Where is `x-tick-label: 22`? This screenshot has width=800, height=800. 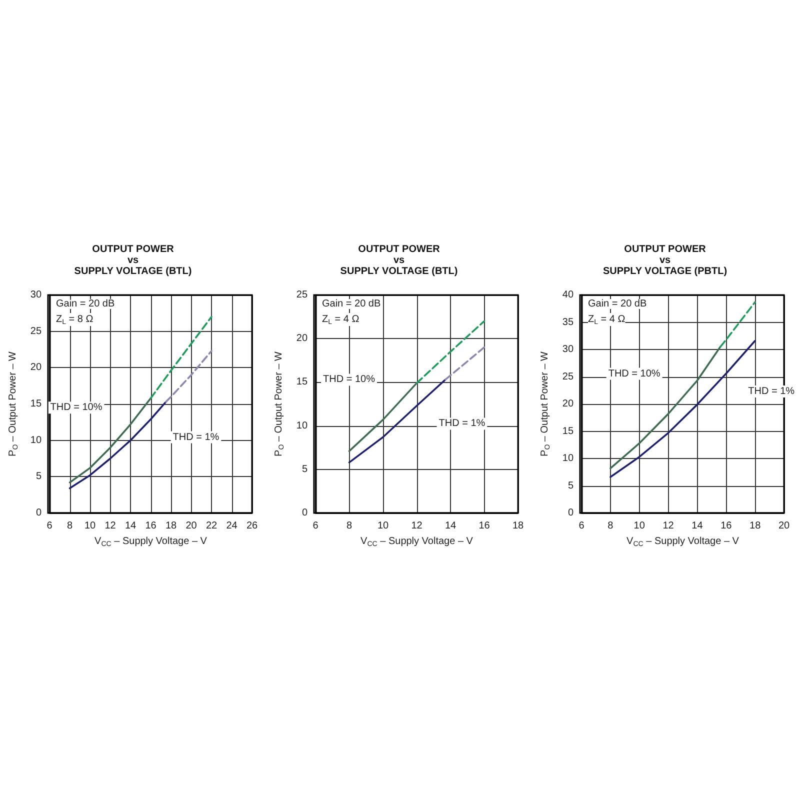 x-tick-label: 22 is located at coordinates (212, 526).